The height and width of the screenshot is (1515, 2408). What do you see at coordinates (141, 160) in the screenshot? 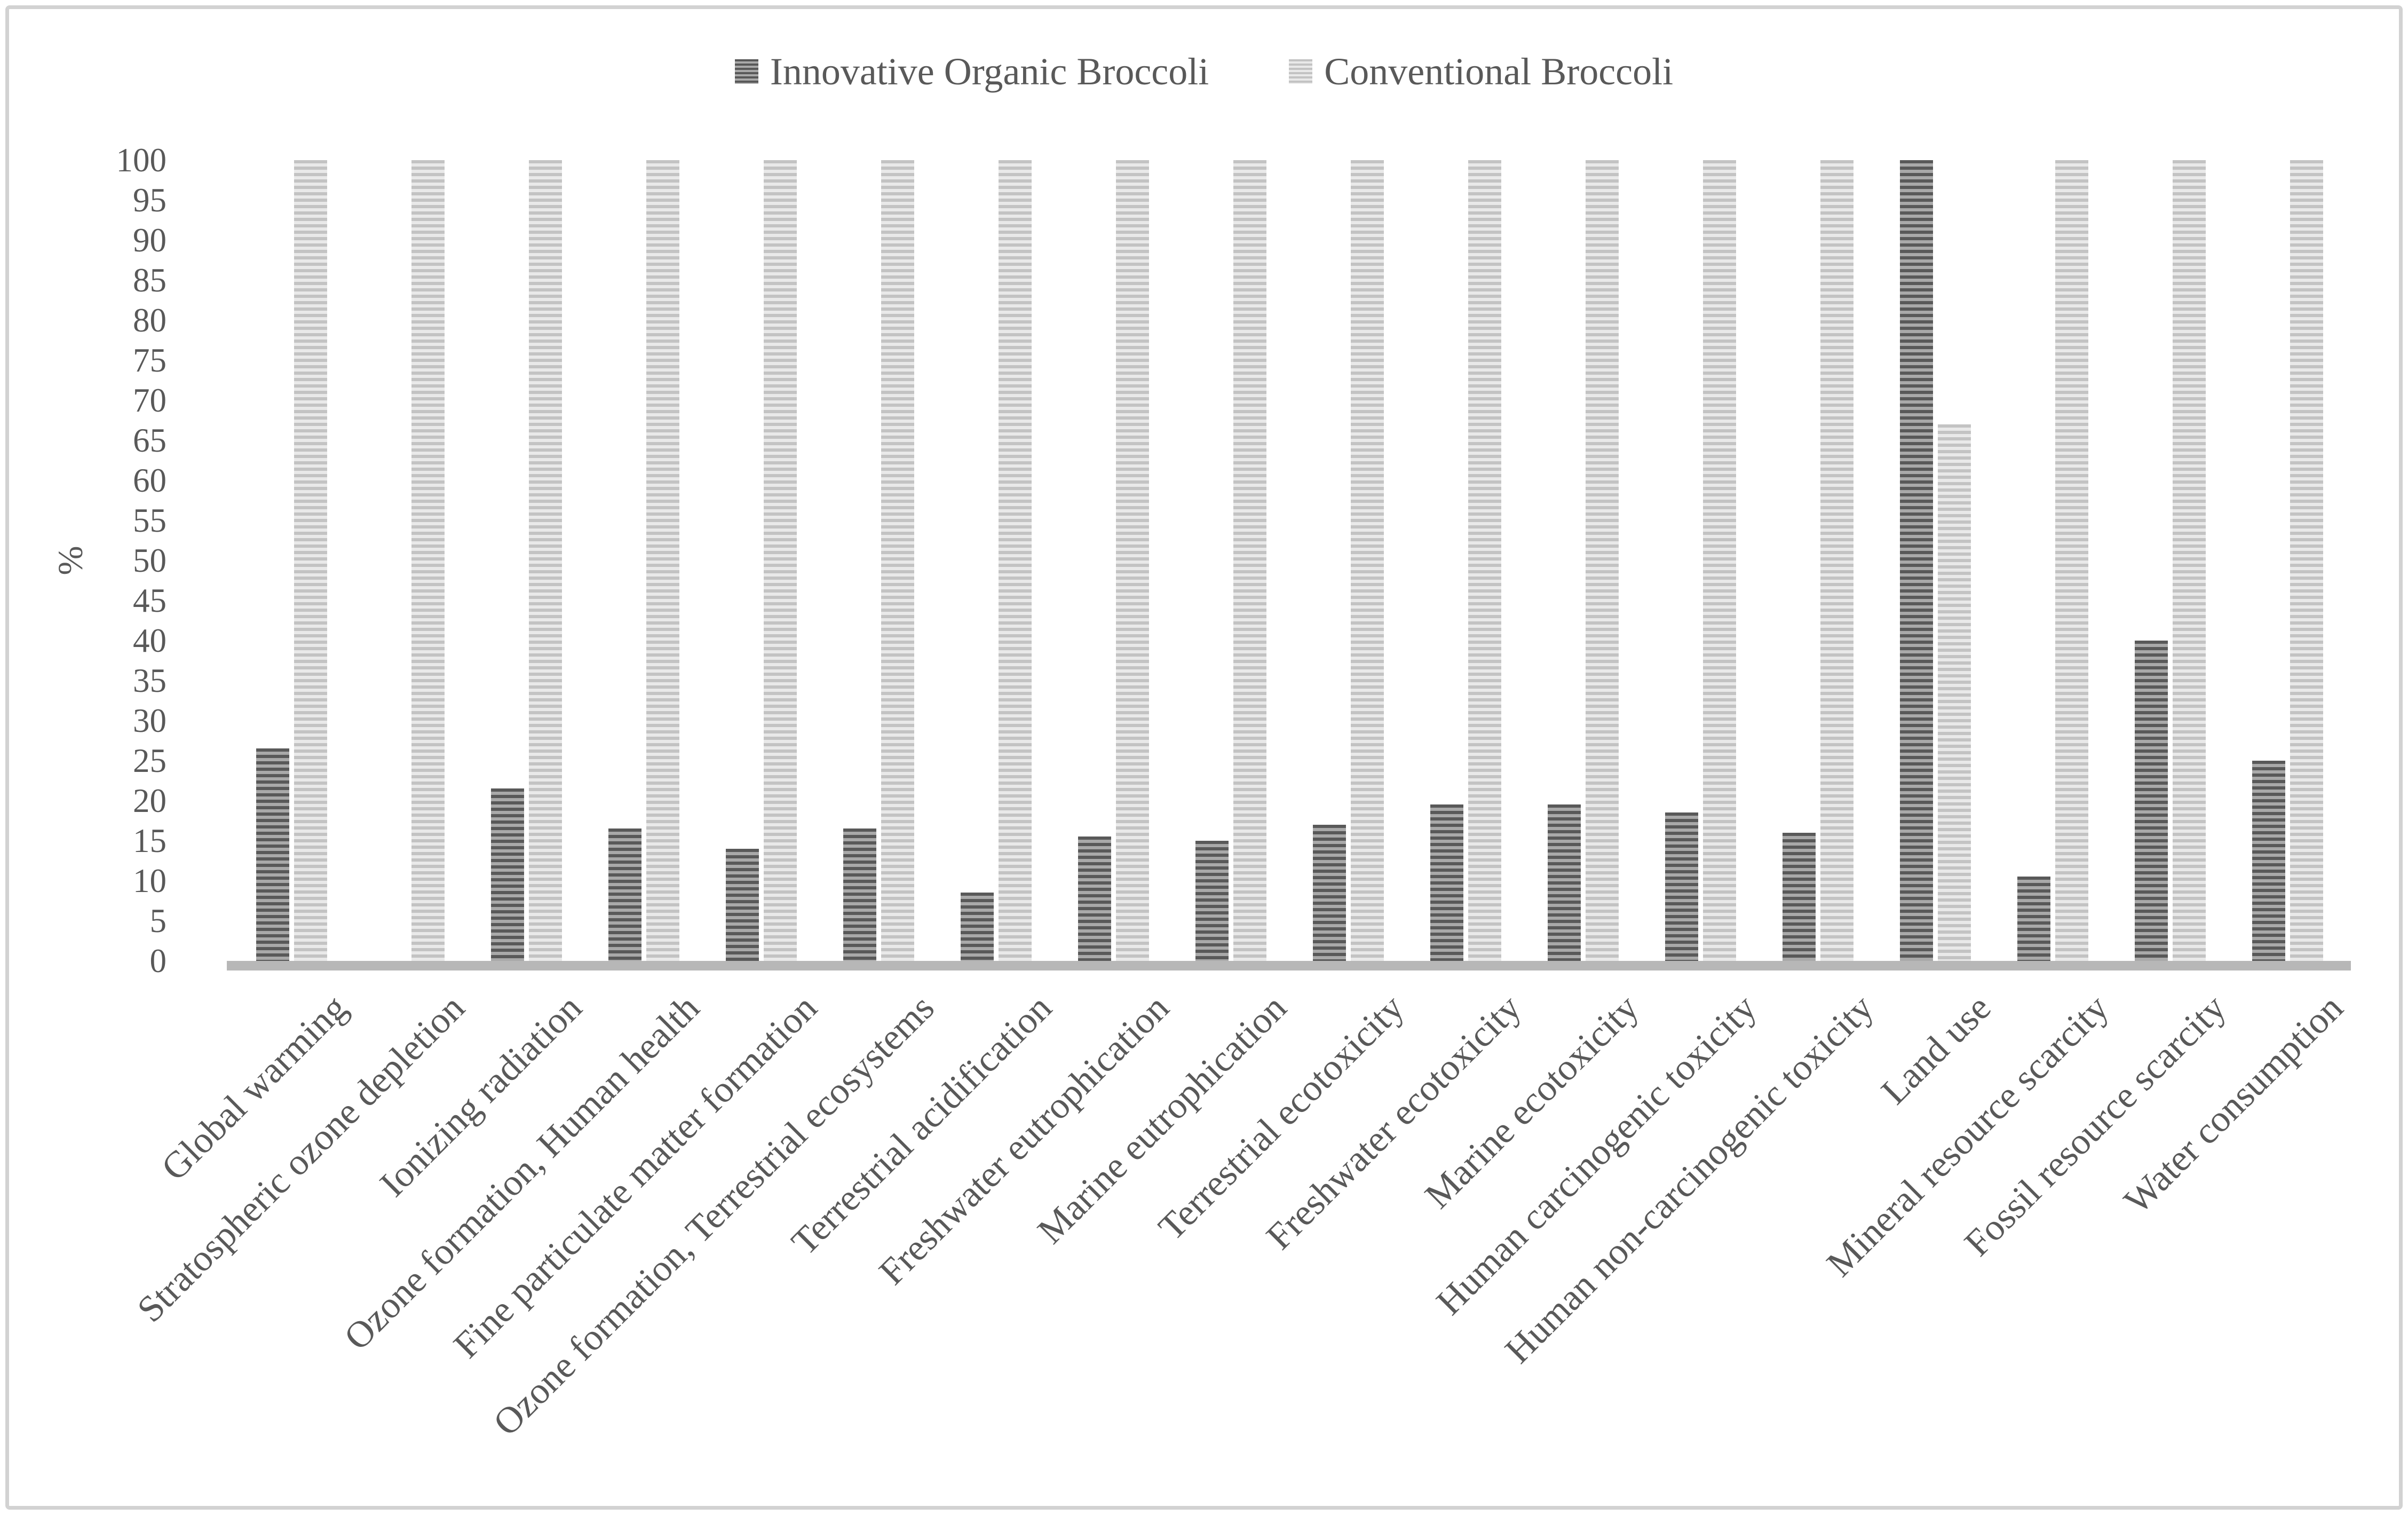
I see `y-tick-label: 100` at bounding box center [141, 160].